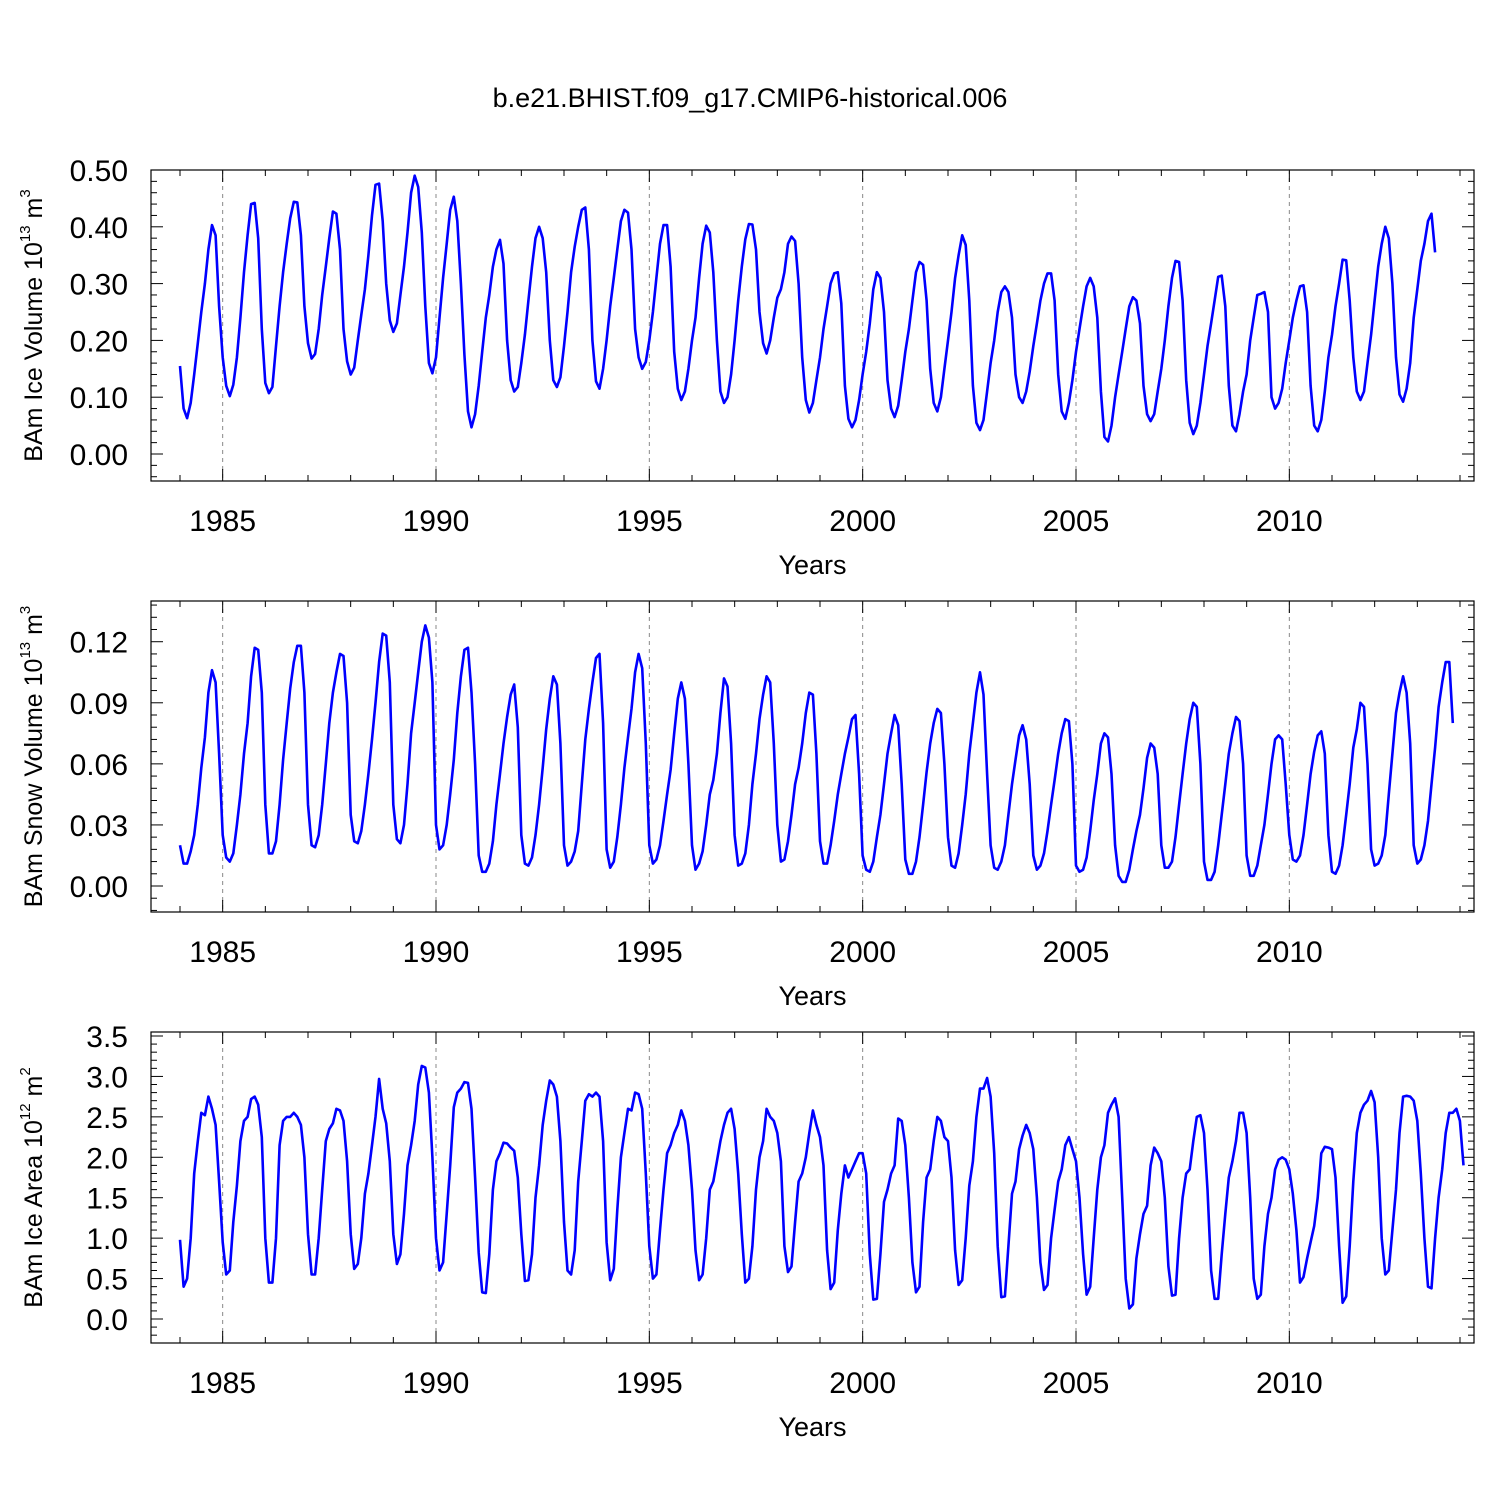  What do you see at coordinates (99, 341) in the screenshot?
I see `y-tick-label: 0.20` at bounding box center [99, 341].